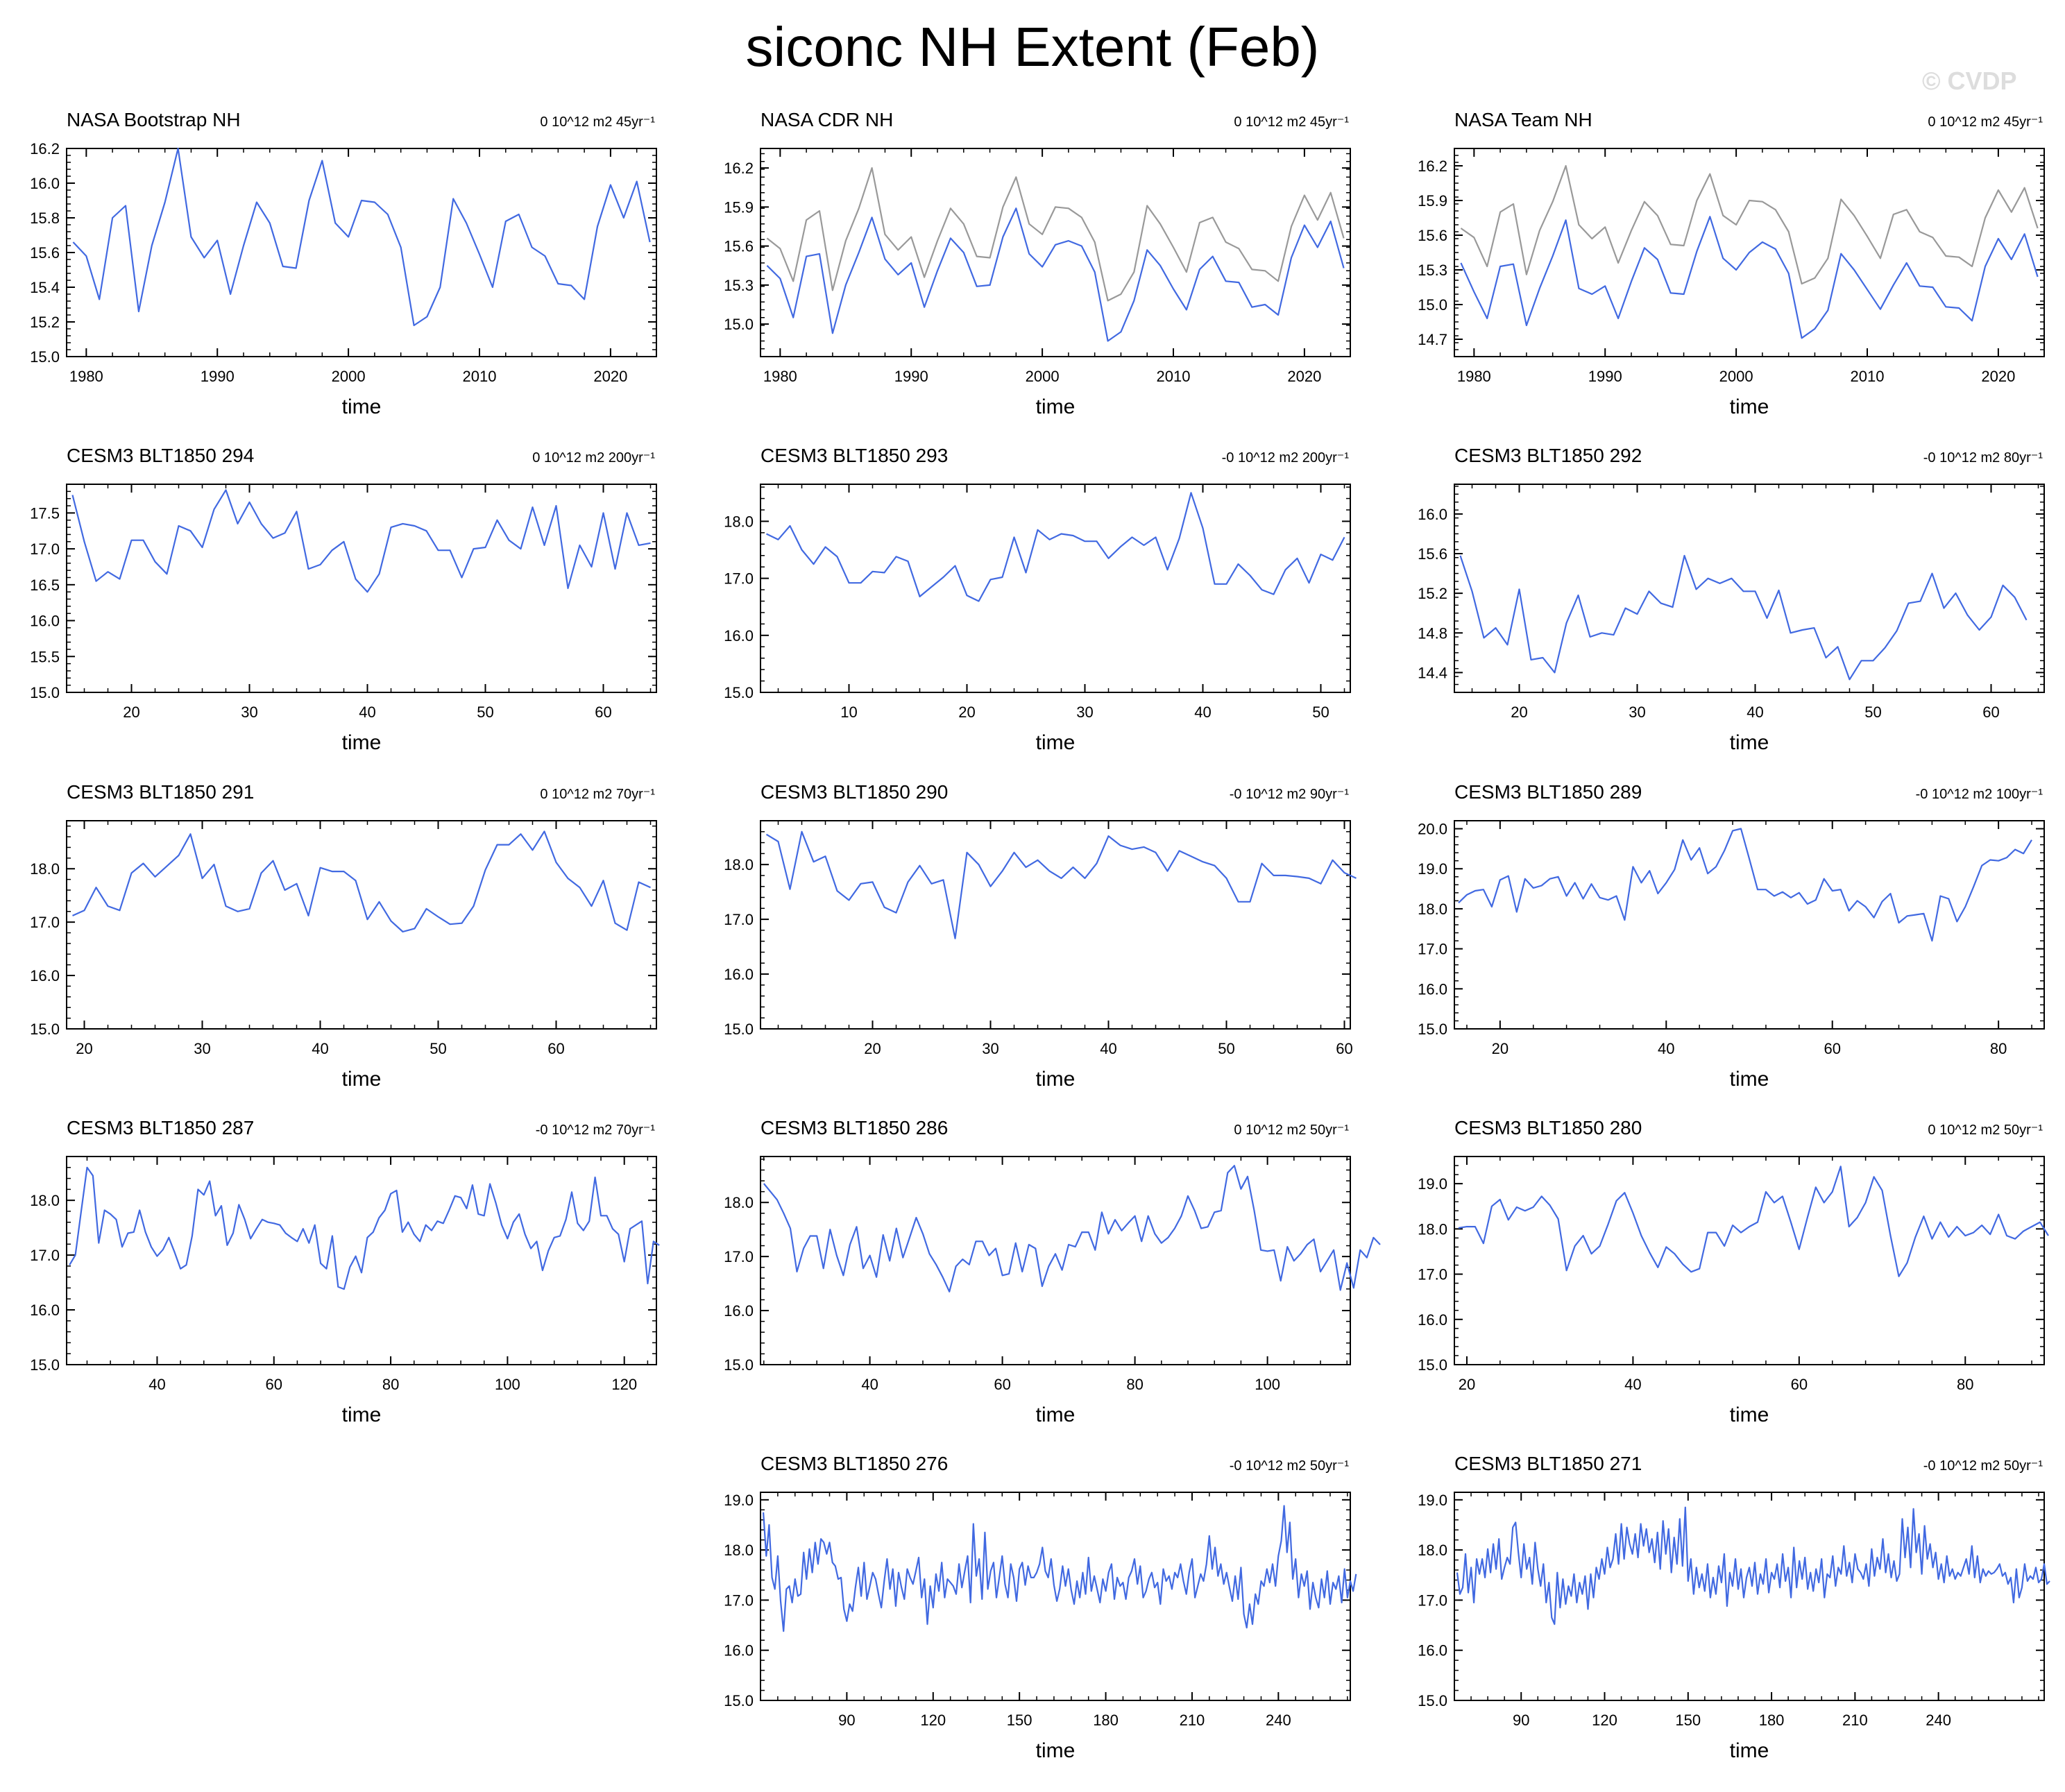  I want to click on y-tick-label: 15.6, so click(739, 246).